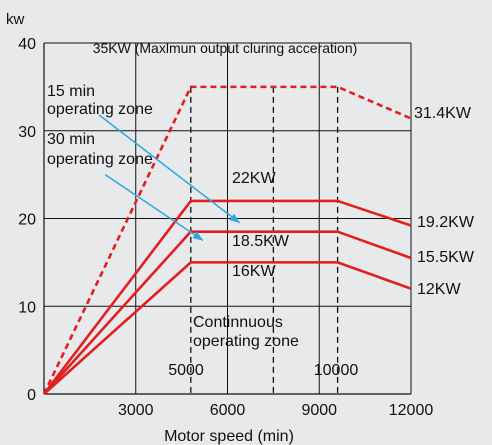 The height and width of the screenshot is (445, 492). I want to click on series-label-16kw: 16KW, so click(254, 271).